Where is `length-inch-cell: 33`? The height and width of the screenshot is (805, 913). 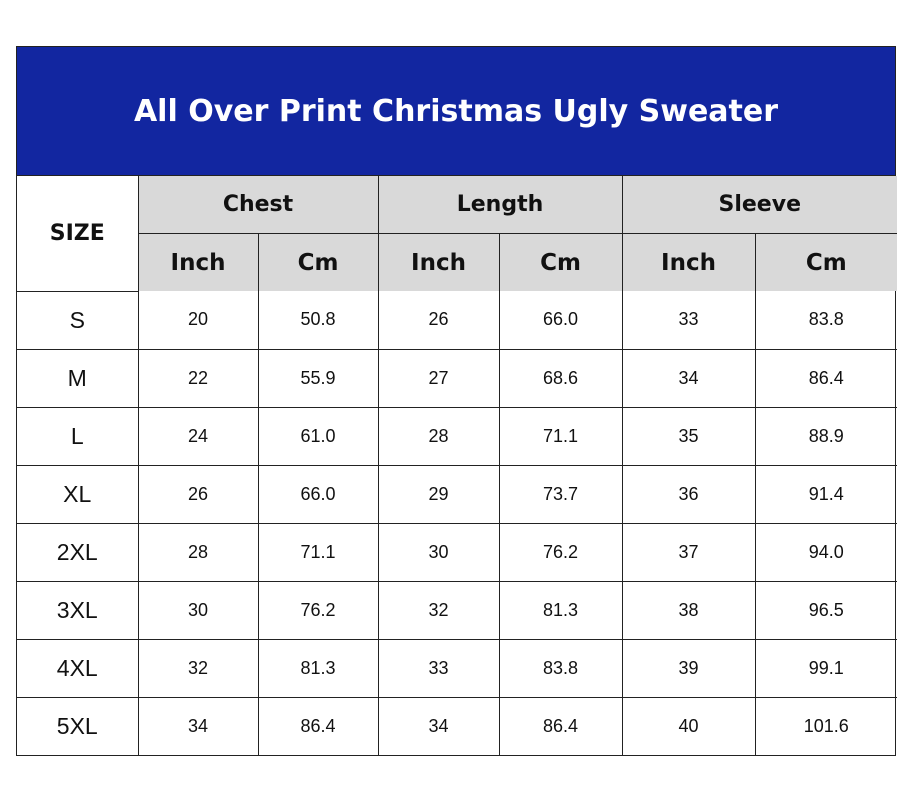
length-inch-cell: 33 is located at coordinates (438, 668).